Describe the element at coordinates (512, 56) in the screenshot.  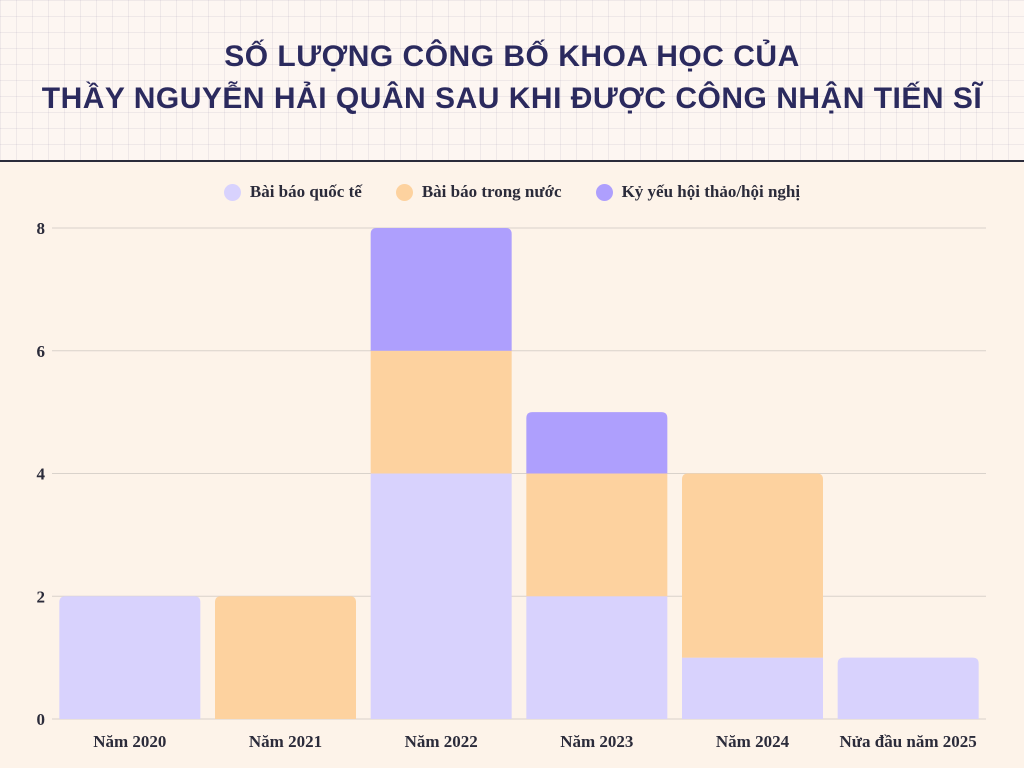
I see `chart-title-line-1: SỐ LƯỢNG CÔNG BỐ KHOA HỌC CỦA` at that location.